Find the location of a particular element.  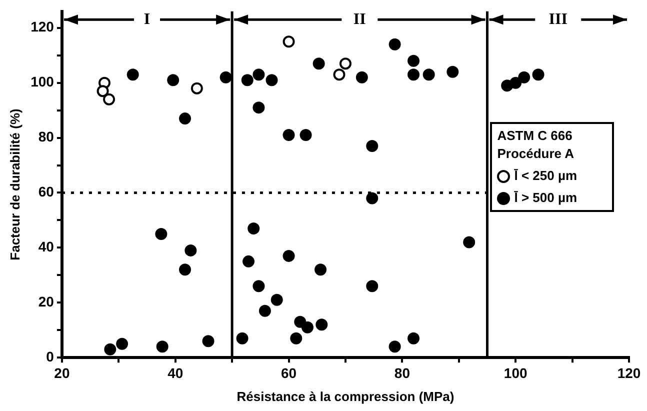

legend-label: l̄ < 250 µm is located at coordinates (546, 176).